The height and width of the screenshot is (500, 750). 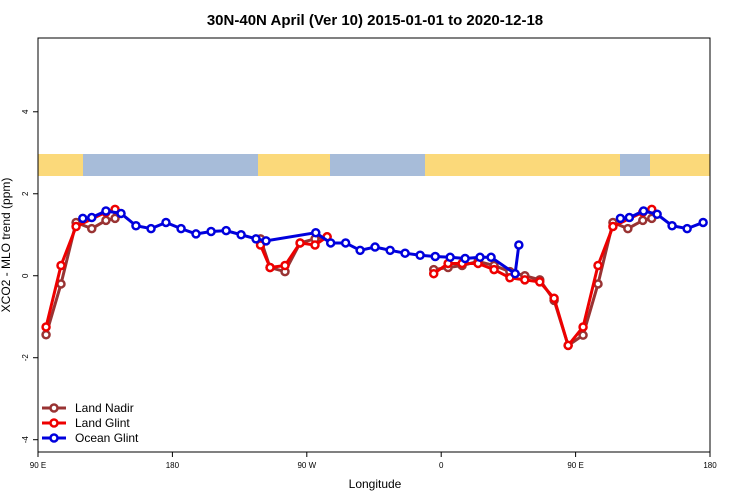 I want to click on map-strip, so click(x=374, y=165).